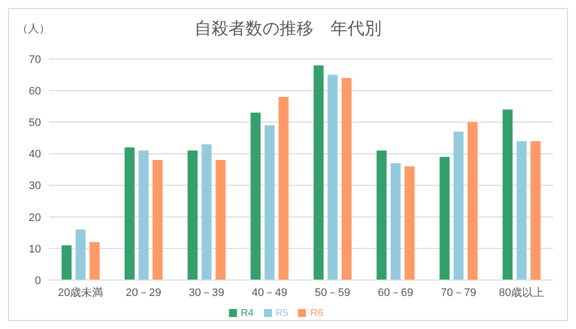  What do you see at coordinates (247, 313) in the screenshot?
I see `legend-label: R4` at bounding box center [247, 313].